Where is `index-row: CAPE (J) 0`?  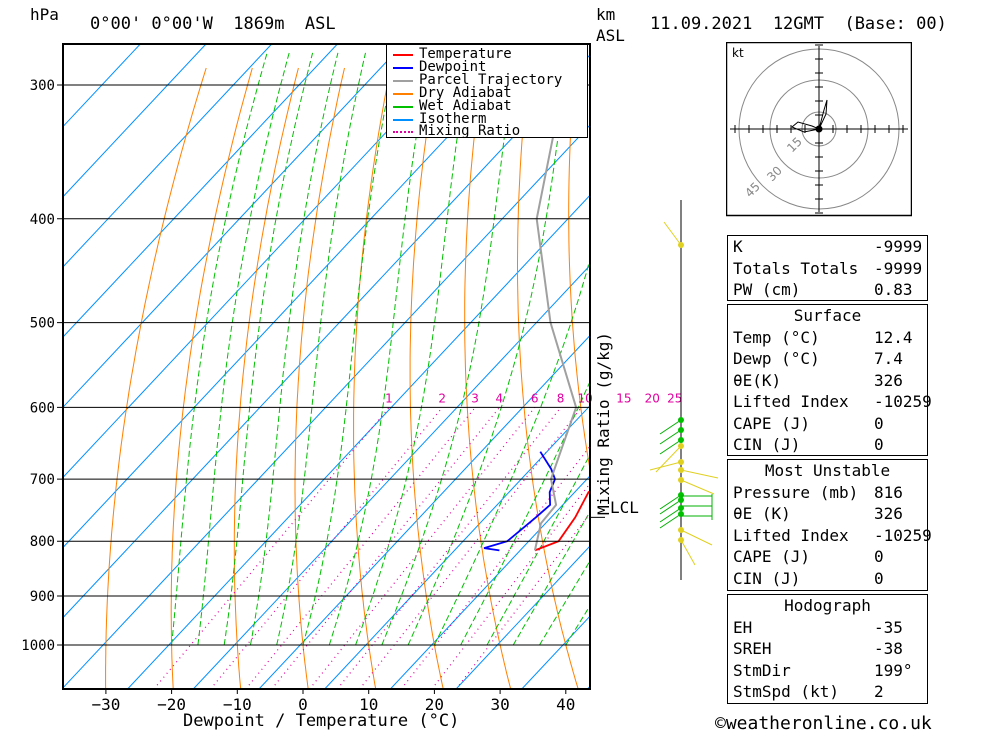
index-row: CAPE (J) 0 is located at coordinates (827, 424).